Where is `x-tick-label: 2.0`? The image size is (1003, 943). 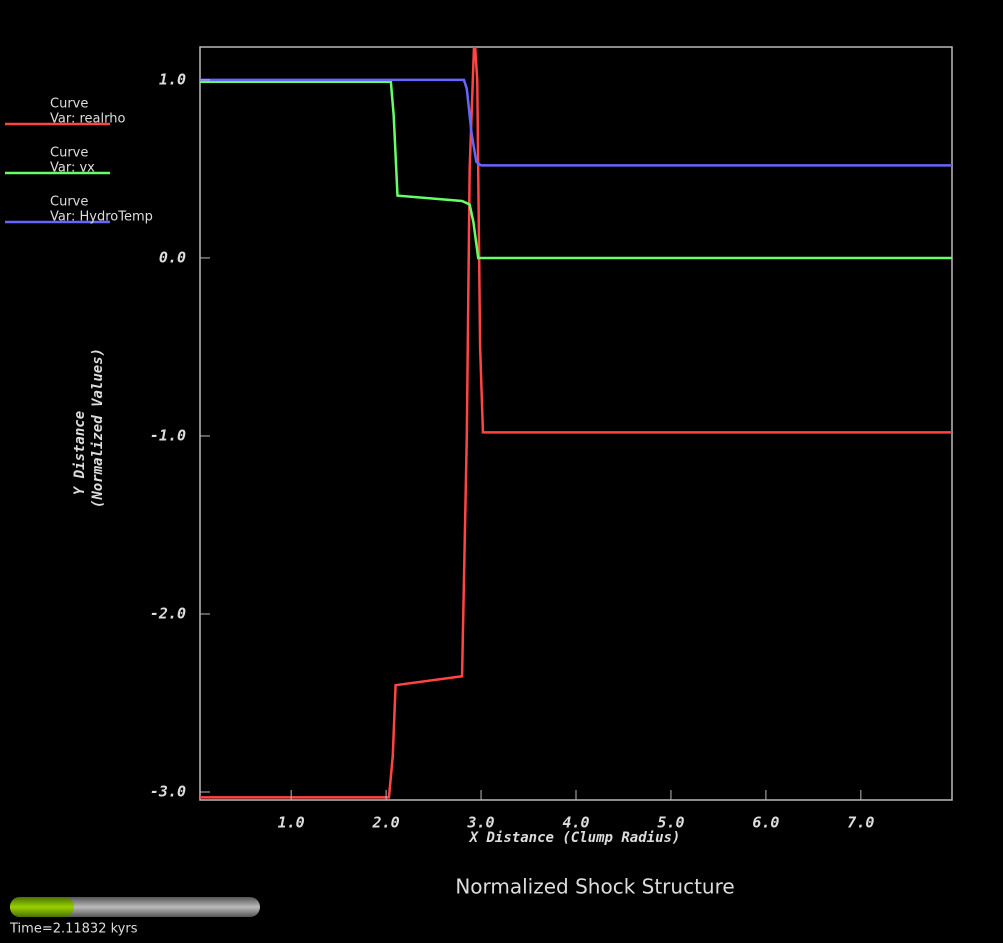
x-tick-label: 2.0 is located at coordinates (386, 823).